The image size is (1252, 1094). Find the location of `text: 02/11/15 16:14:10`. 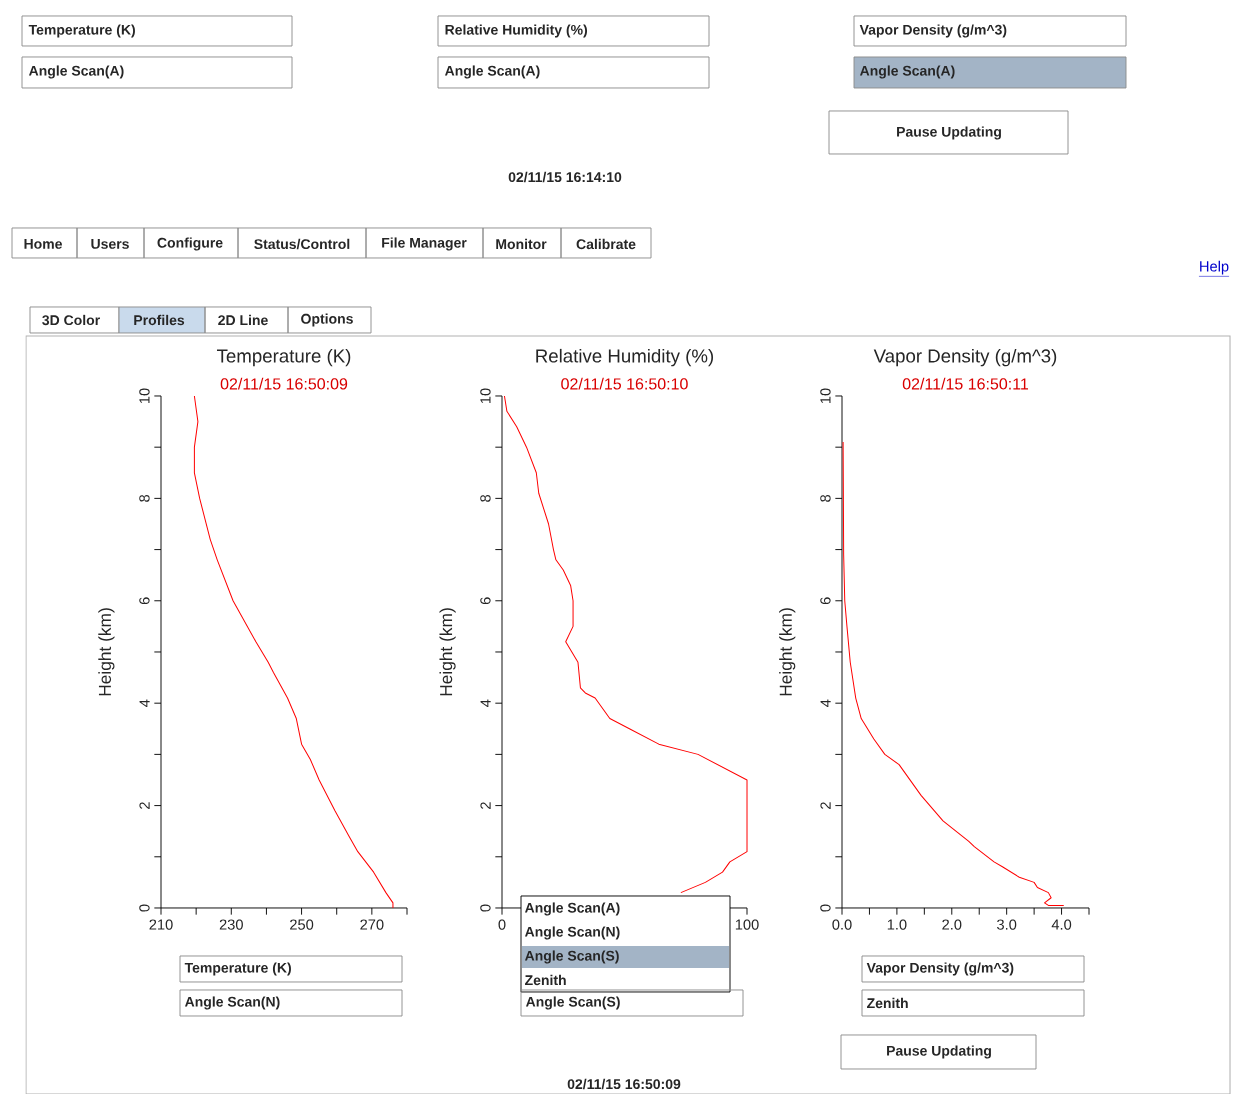

text: 02/11/15 16:14:10 is located at coordinates (565, 177).